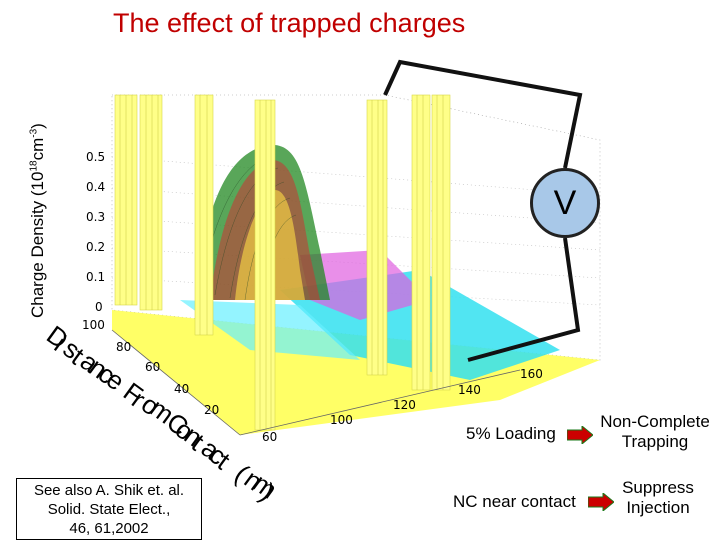 Image resolution: width=720 pixels, height=540 pixels. Describe the element at coordinates (93, 325) in the screenshot. I see `depth-tick-label: 100` at that location.